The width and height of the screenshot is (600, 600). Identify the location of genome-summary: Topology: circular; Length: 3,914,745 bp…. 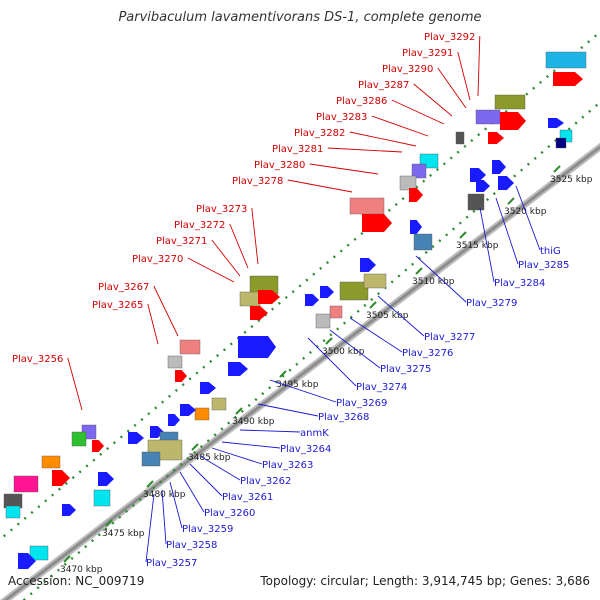
(425, 581).